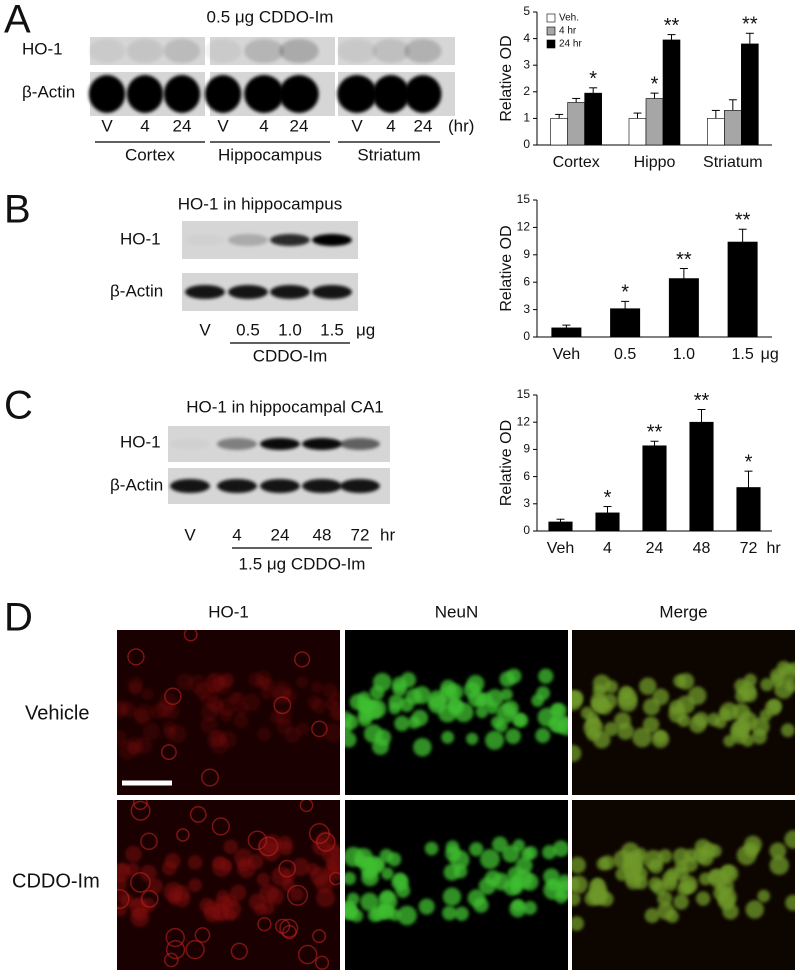 The image size is (800, 978). What do you see at coordinates (136, 290) in the screenshot?
I see `blot-row-label: β-Actin` at bounding box center [136, 290].